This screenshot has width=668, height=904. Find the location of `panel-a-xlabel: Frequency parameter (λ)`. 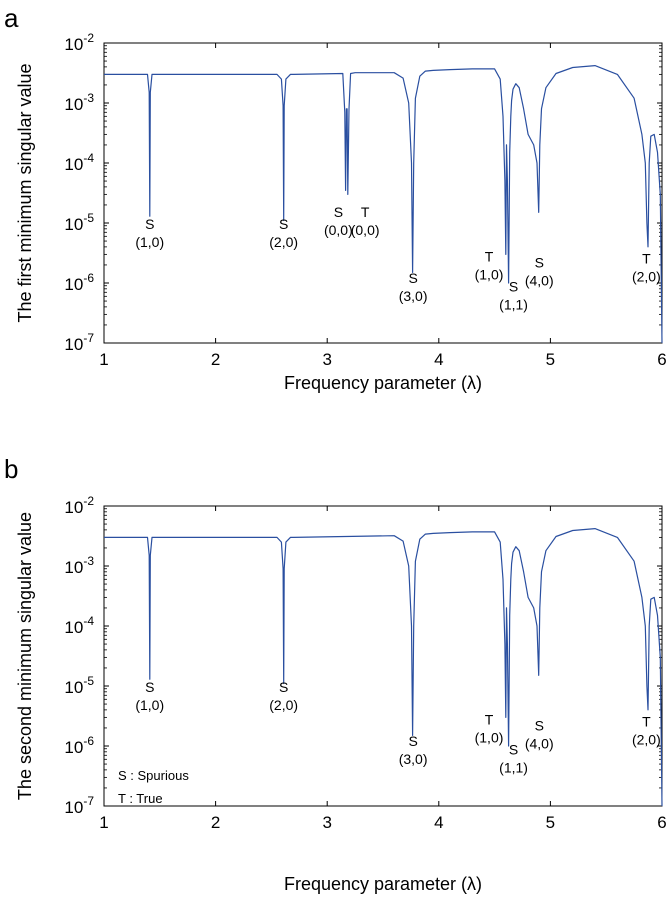

panel-a-xlabel: Frequency parameter (λ) is located at coordinates (383, 383).